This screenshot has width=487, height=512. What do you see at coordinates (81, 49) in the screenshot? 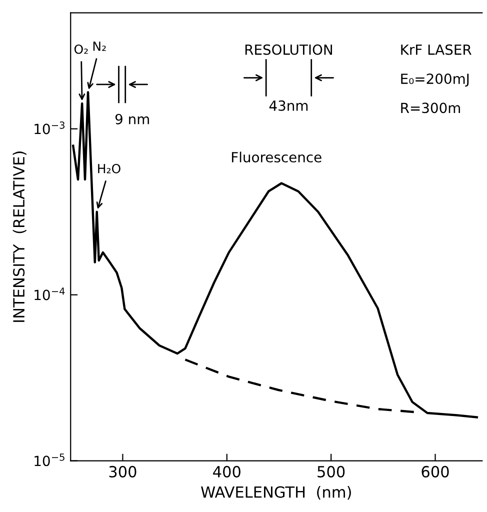
I see `annotation: O₂` at bounding box center [81, 49].